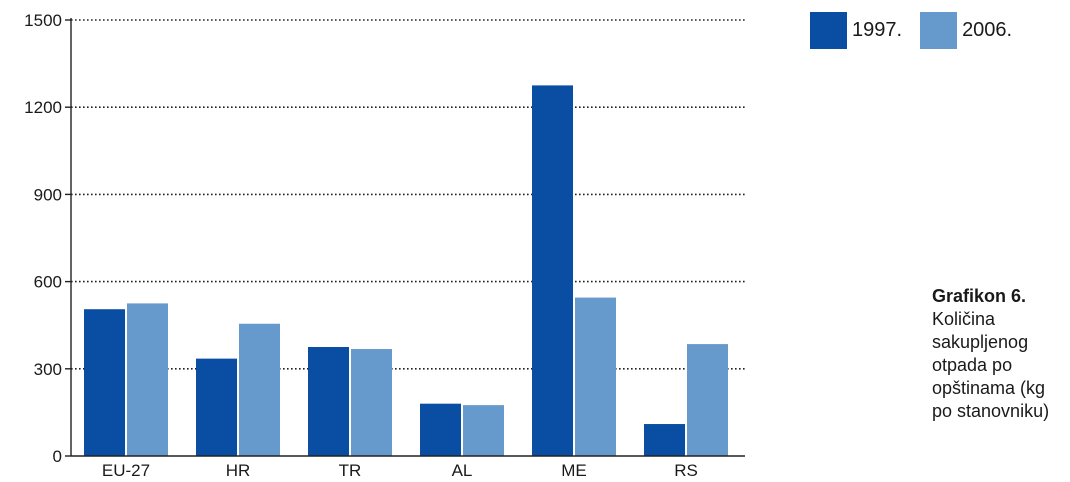 Image resolution: width=1070 pixels, height=482 pixels. What do you see at coordinates (483, 430) in the screenshot?
I see `bar-al-2006` at bounding box center [483, 430].